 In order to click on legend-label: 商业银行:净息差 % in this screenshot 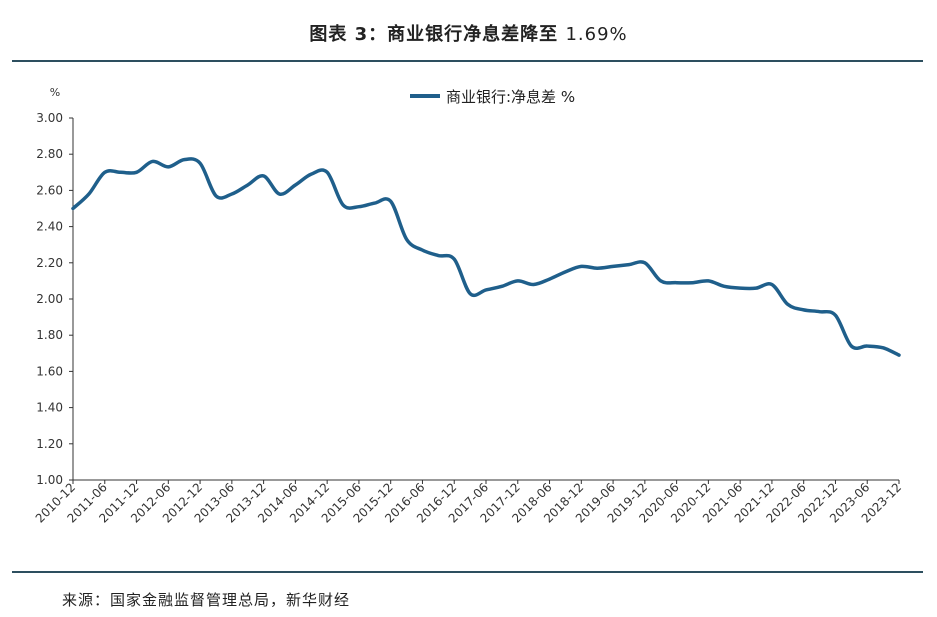, I will do `click(510, 97)`.